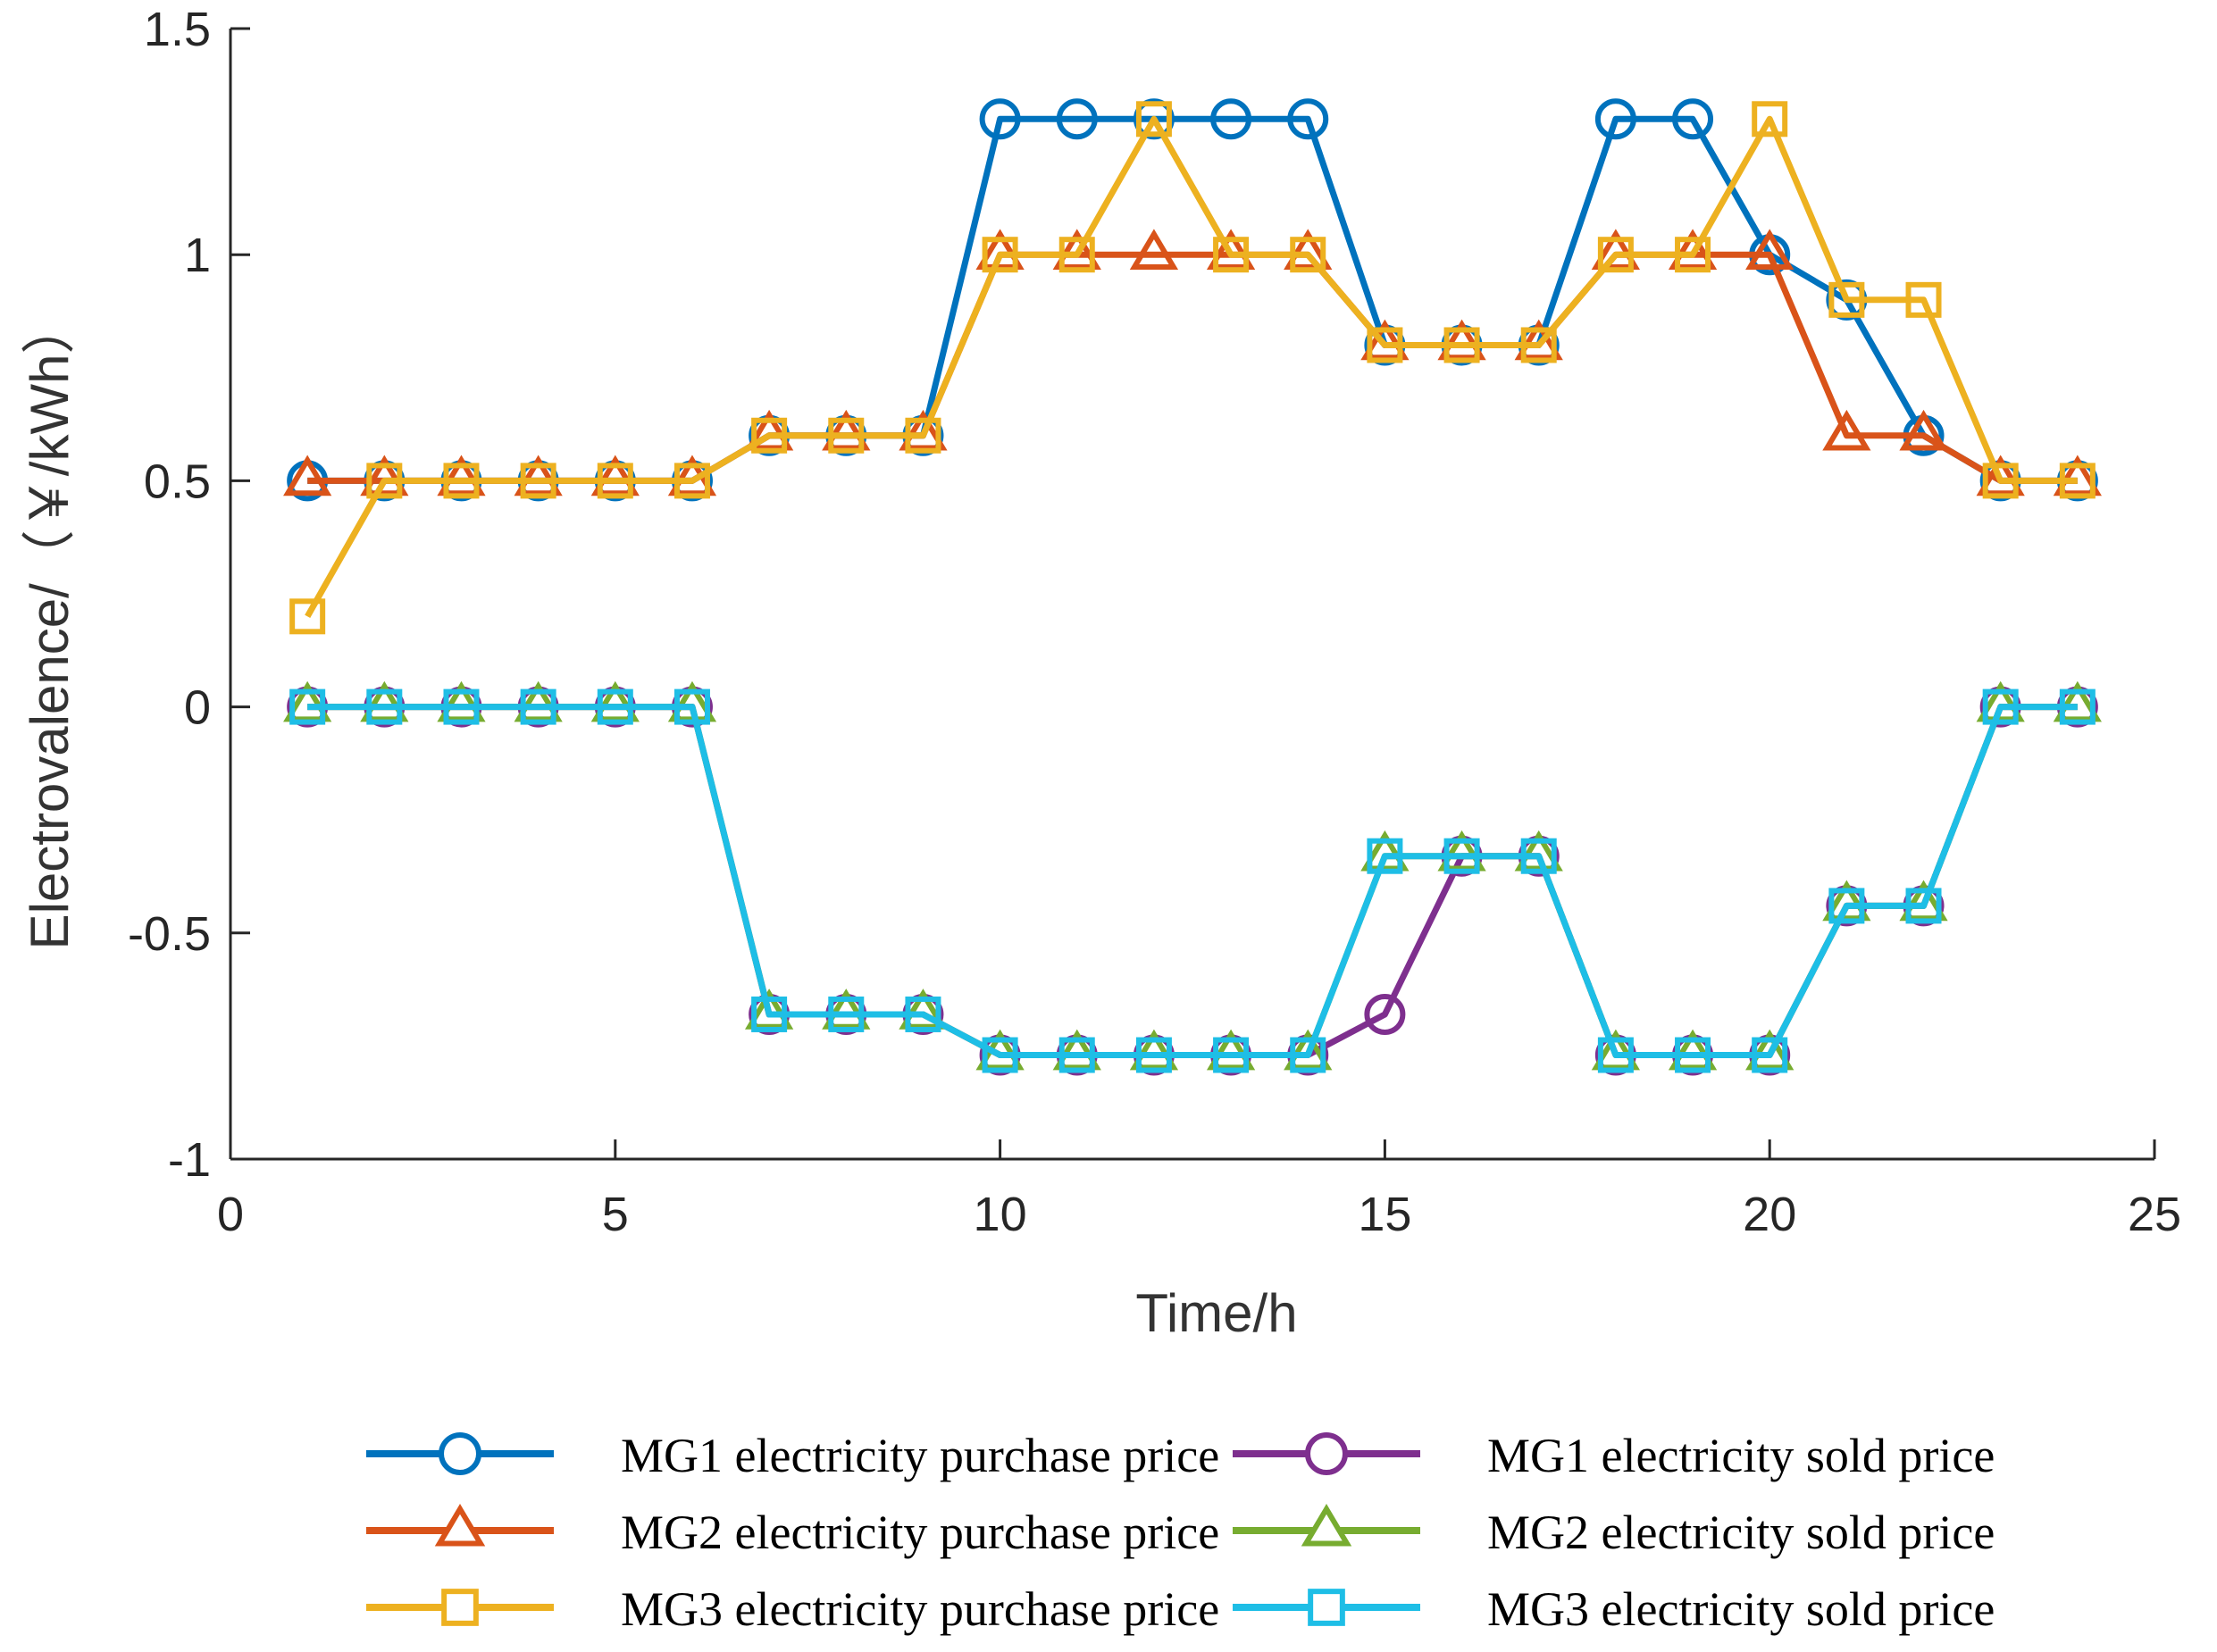 This screenshot has height=1652, width=2217. What do you see at coordinates (1216, 1313) in the screenshot?
I see `x-axis-label: Time/h` at bounding box center [1216, 1313].